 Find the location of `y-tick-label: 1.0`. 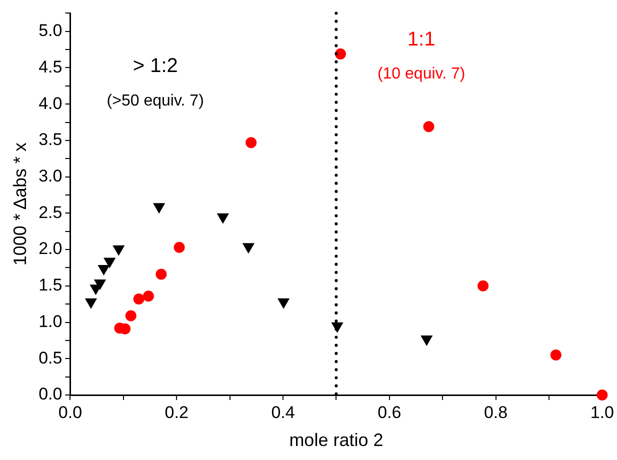

y-tick-label: 1.0 is located at coordinates (50, 321).